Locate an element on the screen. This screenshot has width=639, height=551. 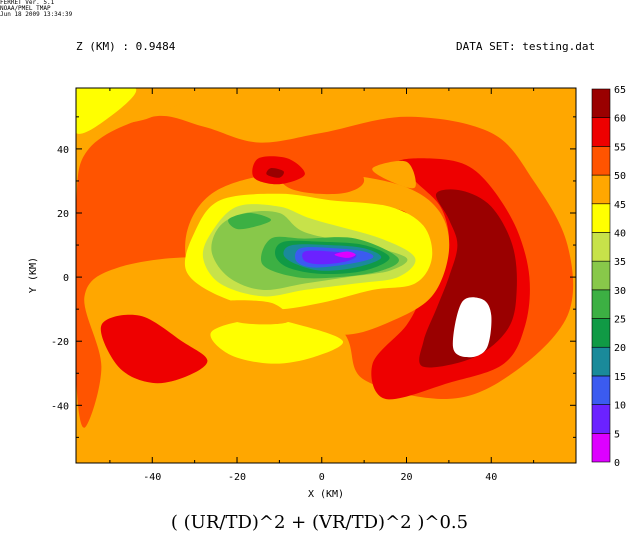
colorbar-label: 50 is located at coordinates (620, 176).